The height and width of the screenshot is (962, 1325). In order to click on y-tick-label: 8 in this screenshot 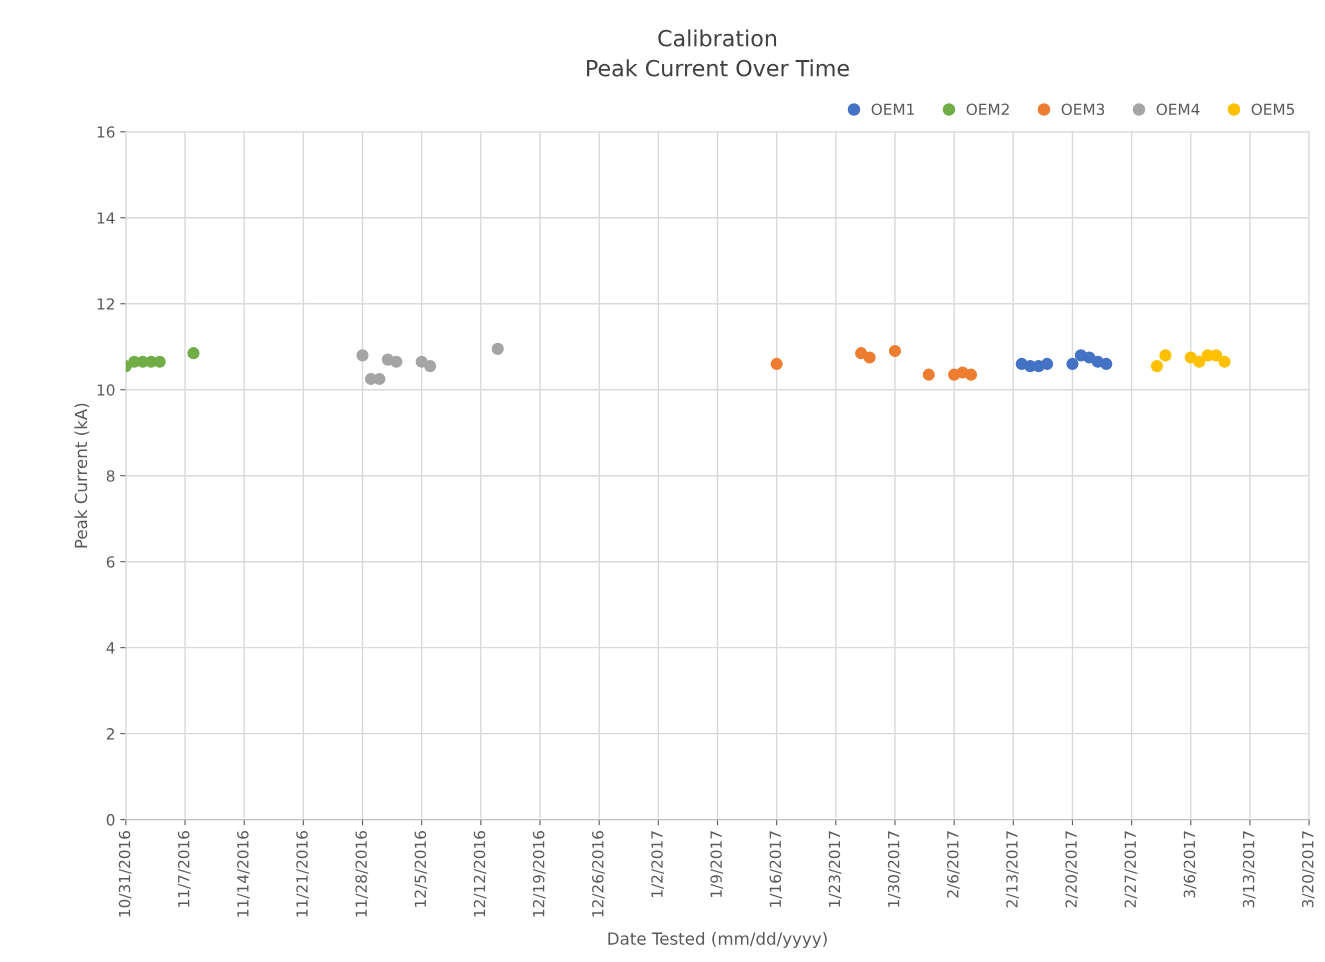, I will do `click(110, 476)`.